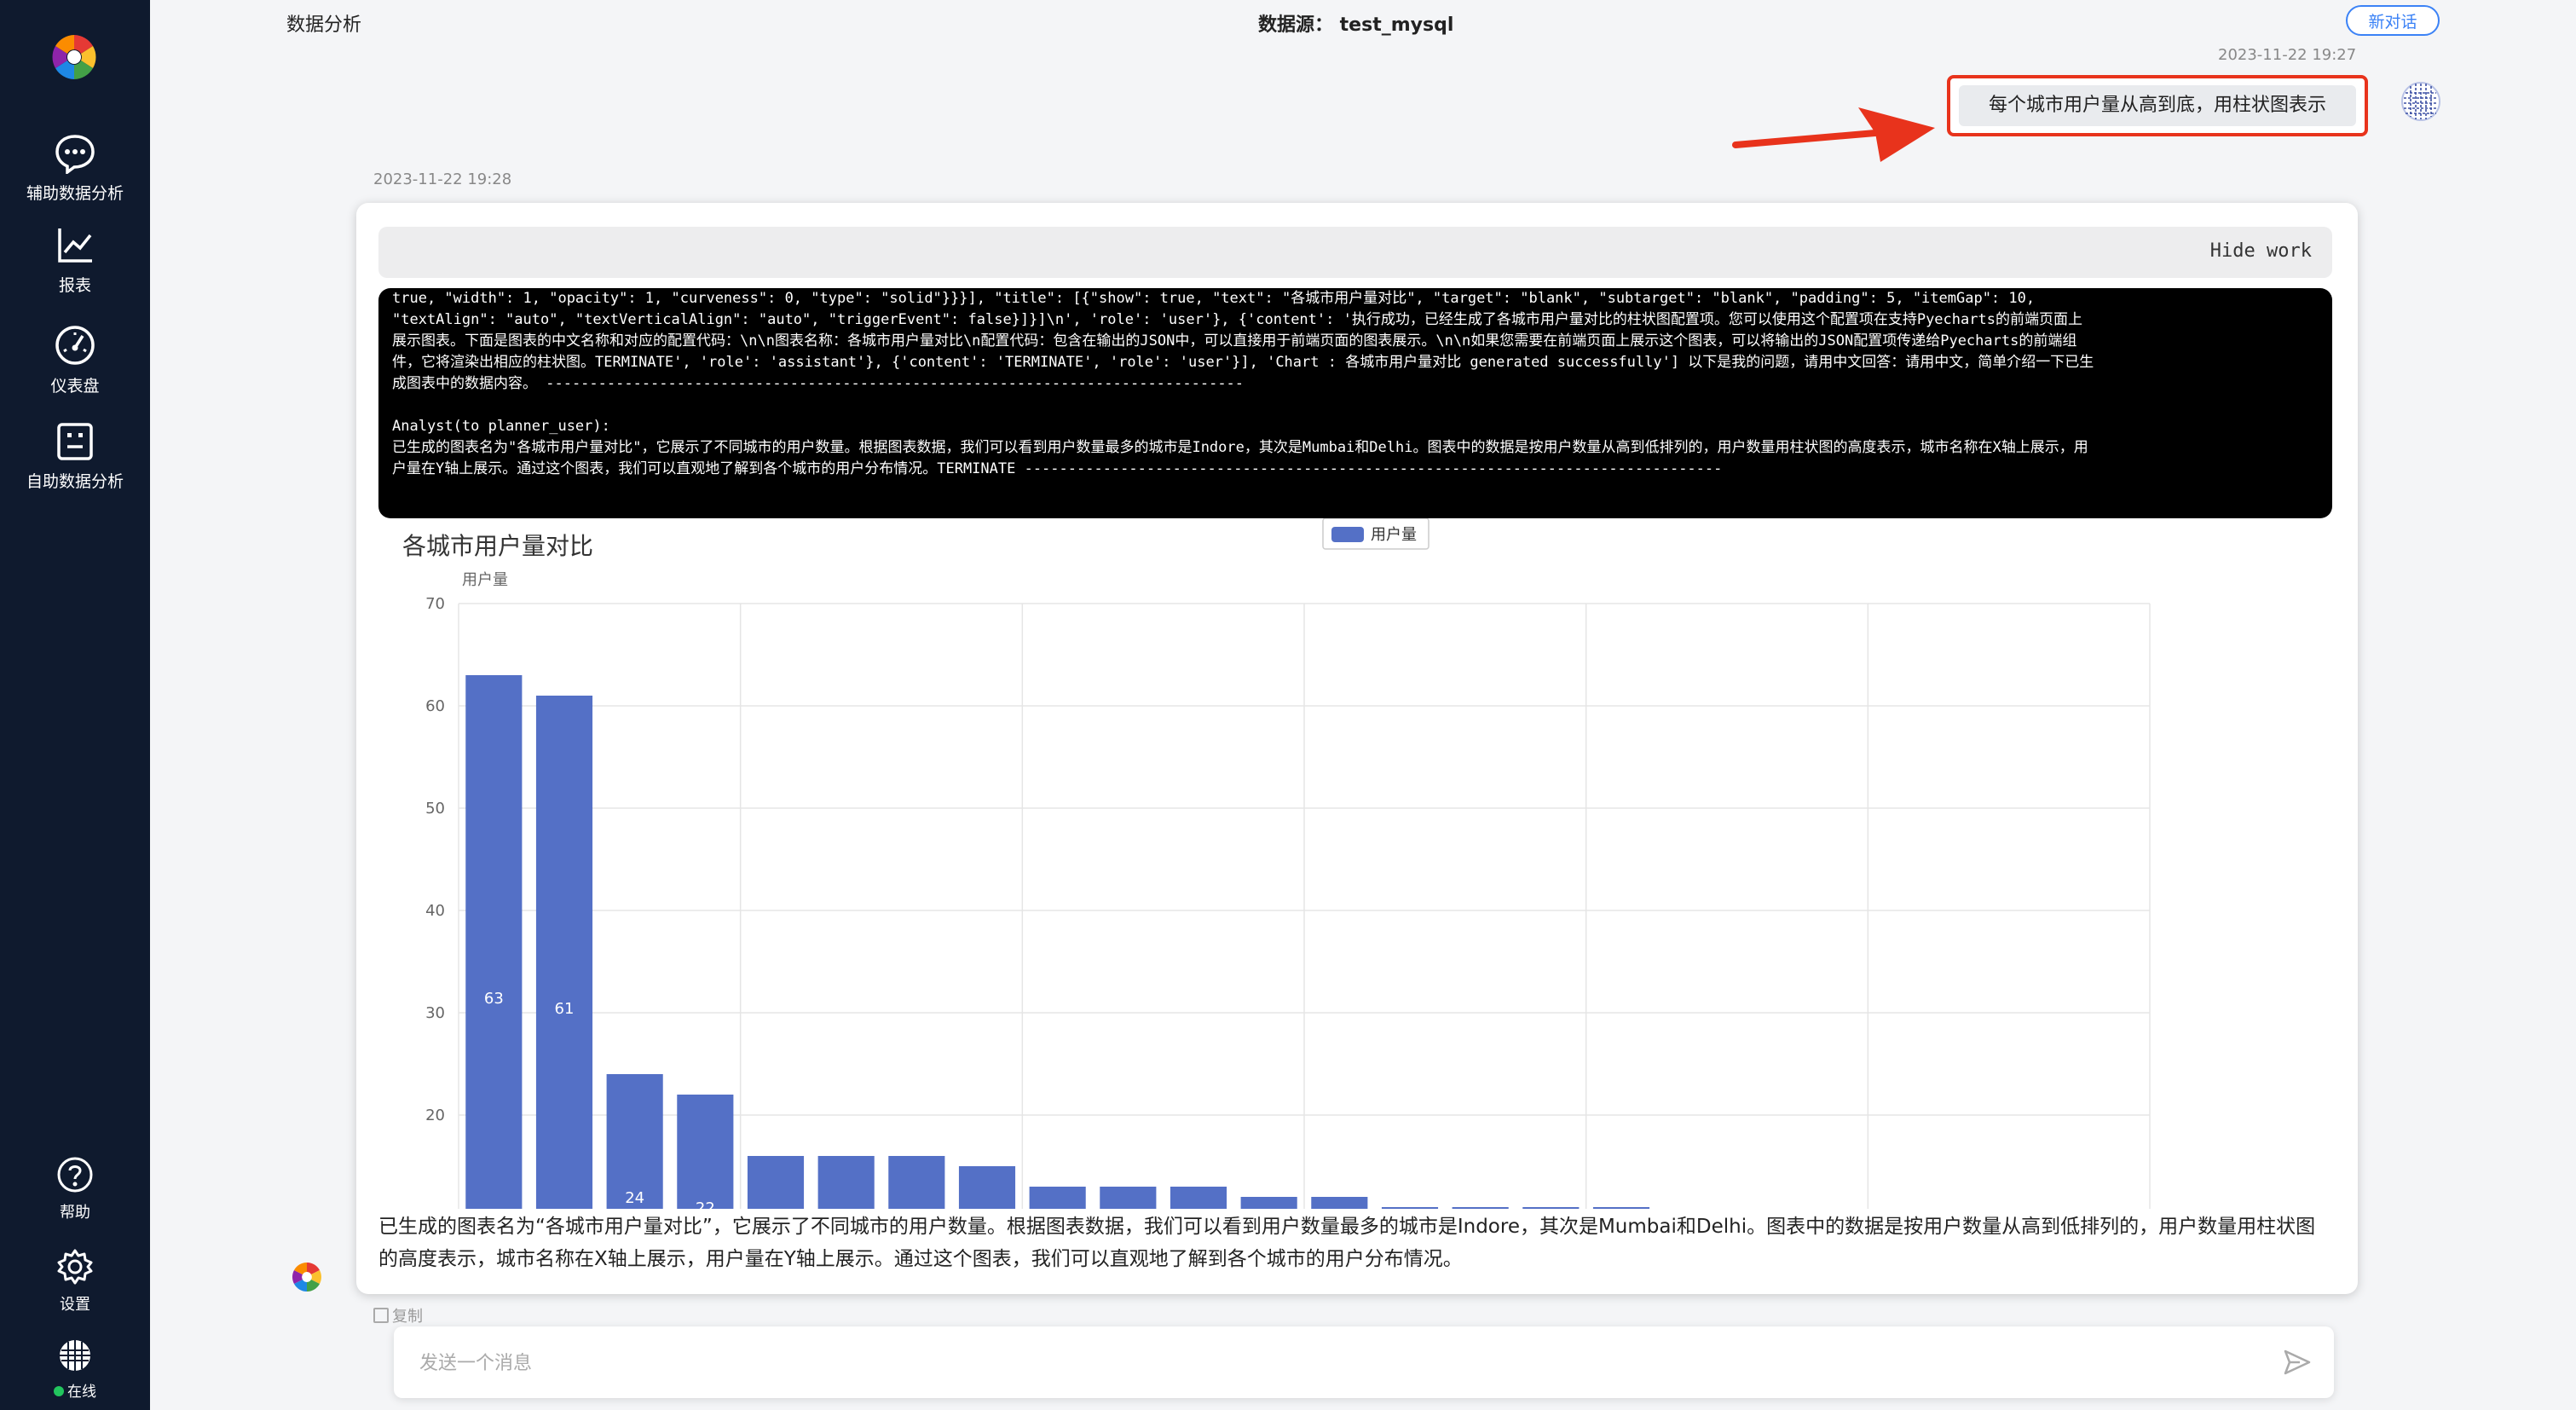 The width and height of the screenshot is (2576, 1410). I want to click on sidebar: 辅助数据分析 报表 仪表盘 自助数据分析 帮助, so click(75, 705).